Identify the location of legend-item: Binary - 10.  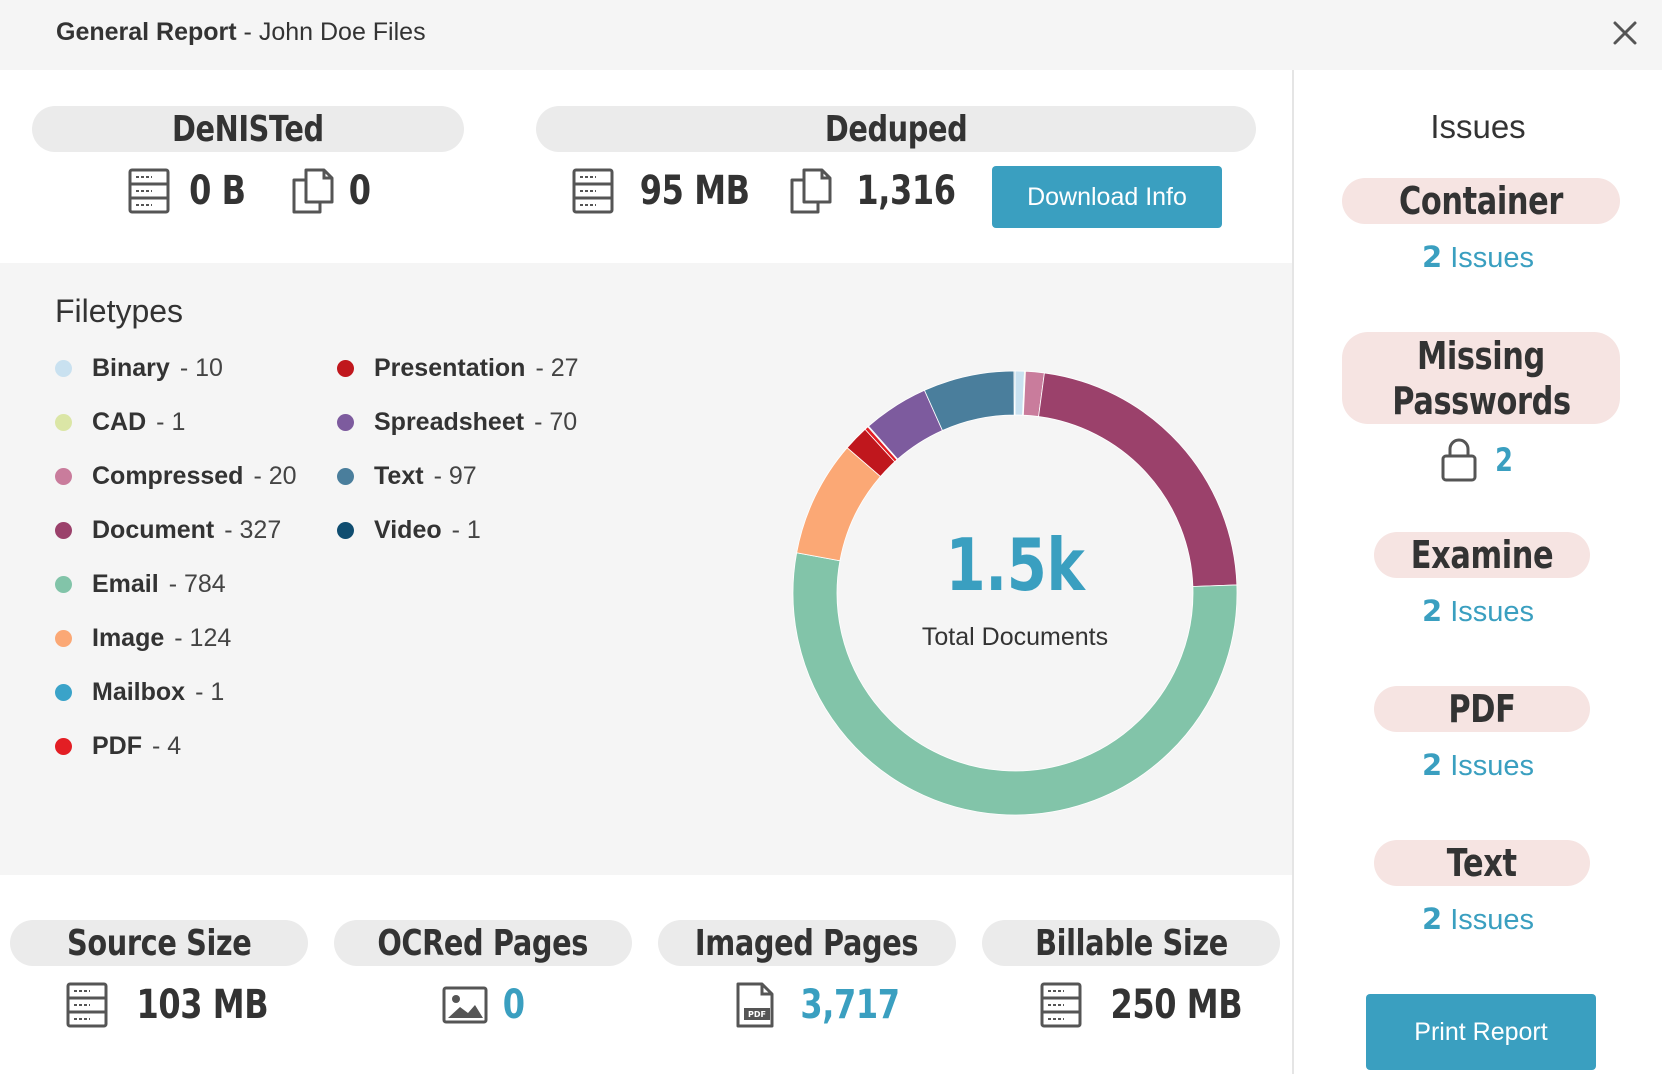
(176, 368).